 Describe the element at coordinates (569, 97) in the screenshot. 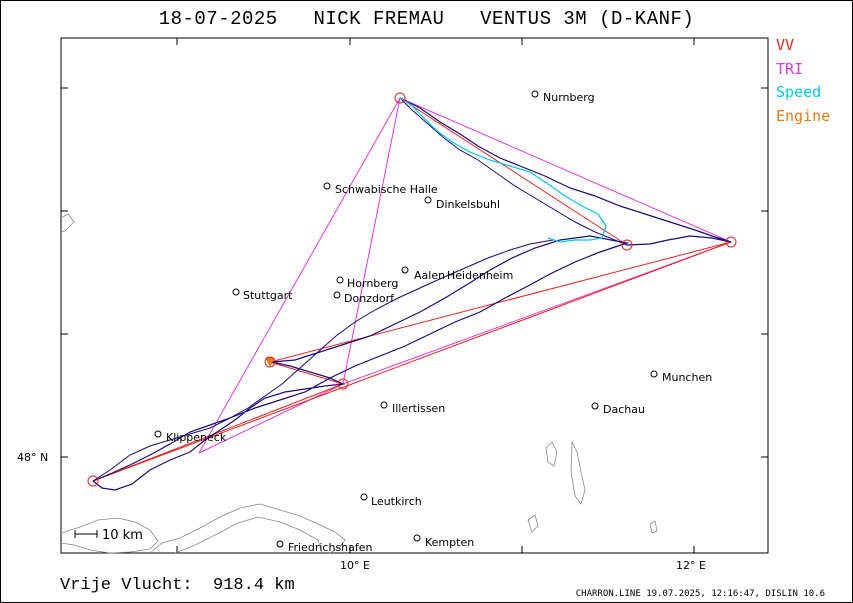

I see `city-nurnberg: Nurnberg` at that location.